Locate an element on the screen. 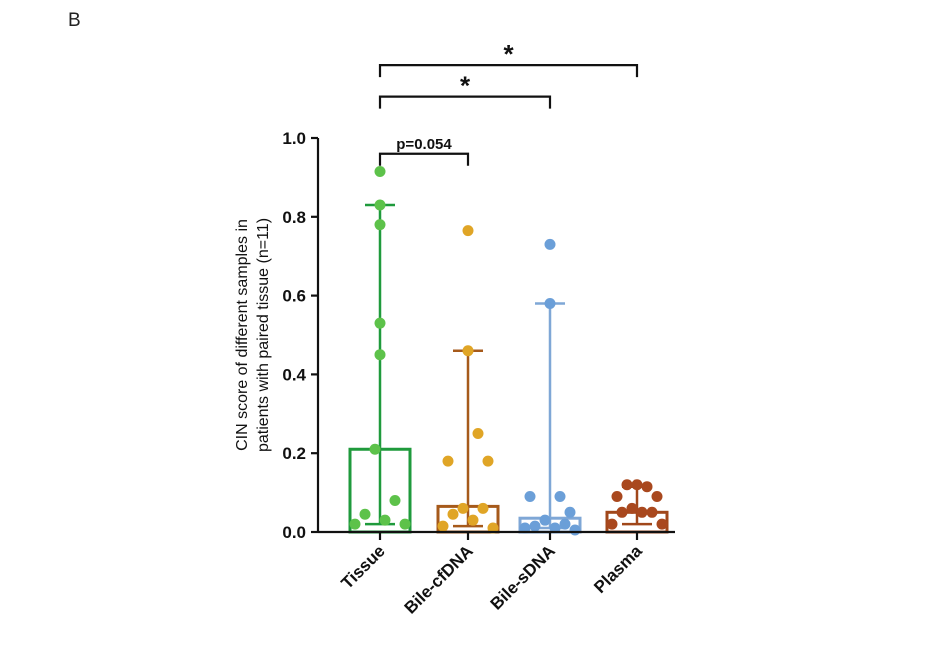  y-axis-label-line-2: patients with paired tissue (n=11) is located at coordinates (263, 335).